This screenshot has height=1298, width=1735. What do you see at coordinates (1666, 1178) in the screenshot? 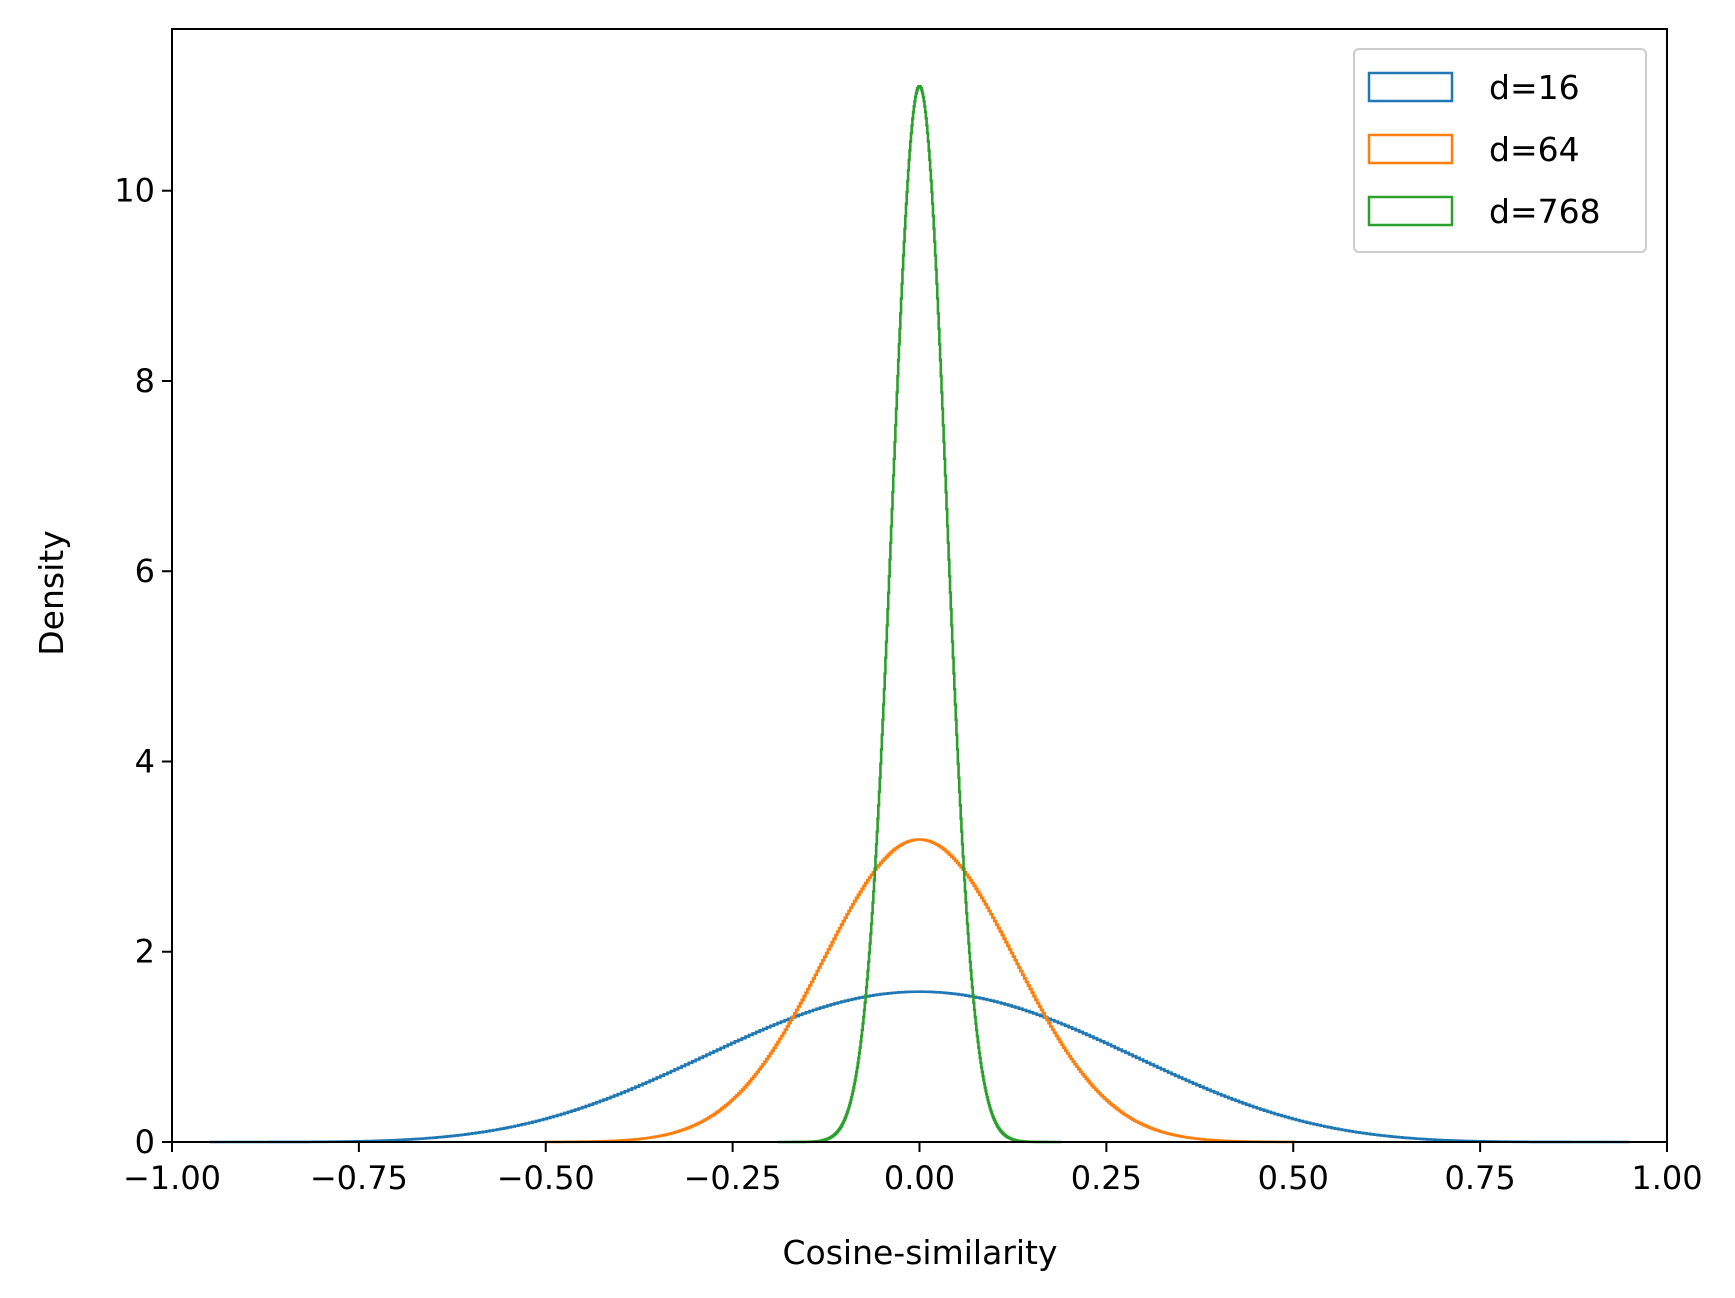
I see `x-tick-label: 1.00` at bounding box center [1666, 1178].